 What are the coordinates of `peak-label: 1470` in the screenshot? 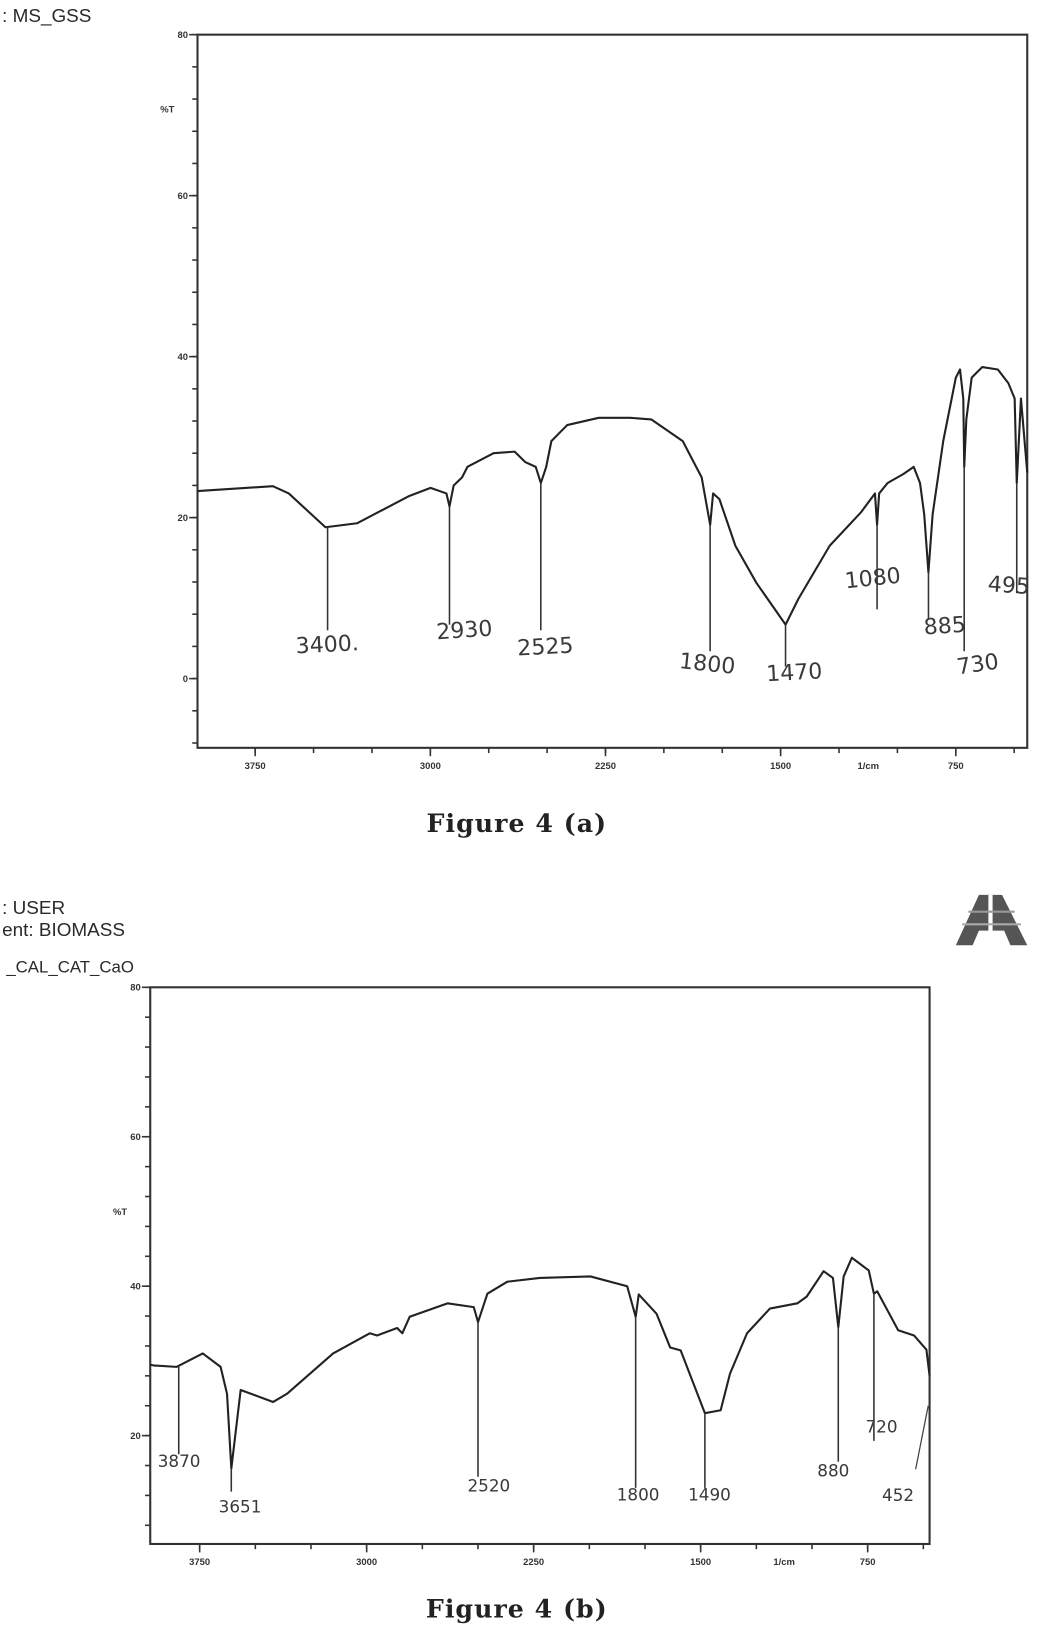 It's located at (794, 673).